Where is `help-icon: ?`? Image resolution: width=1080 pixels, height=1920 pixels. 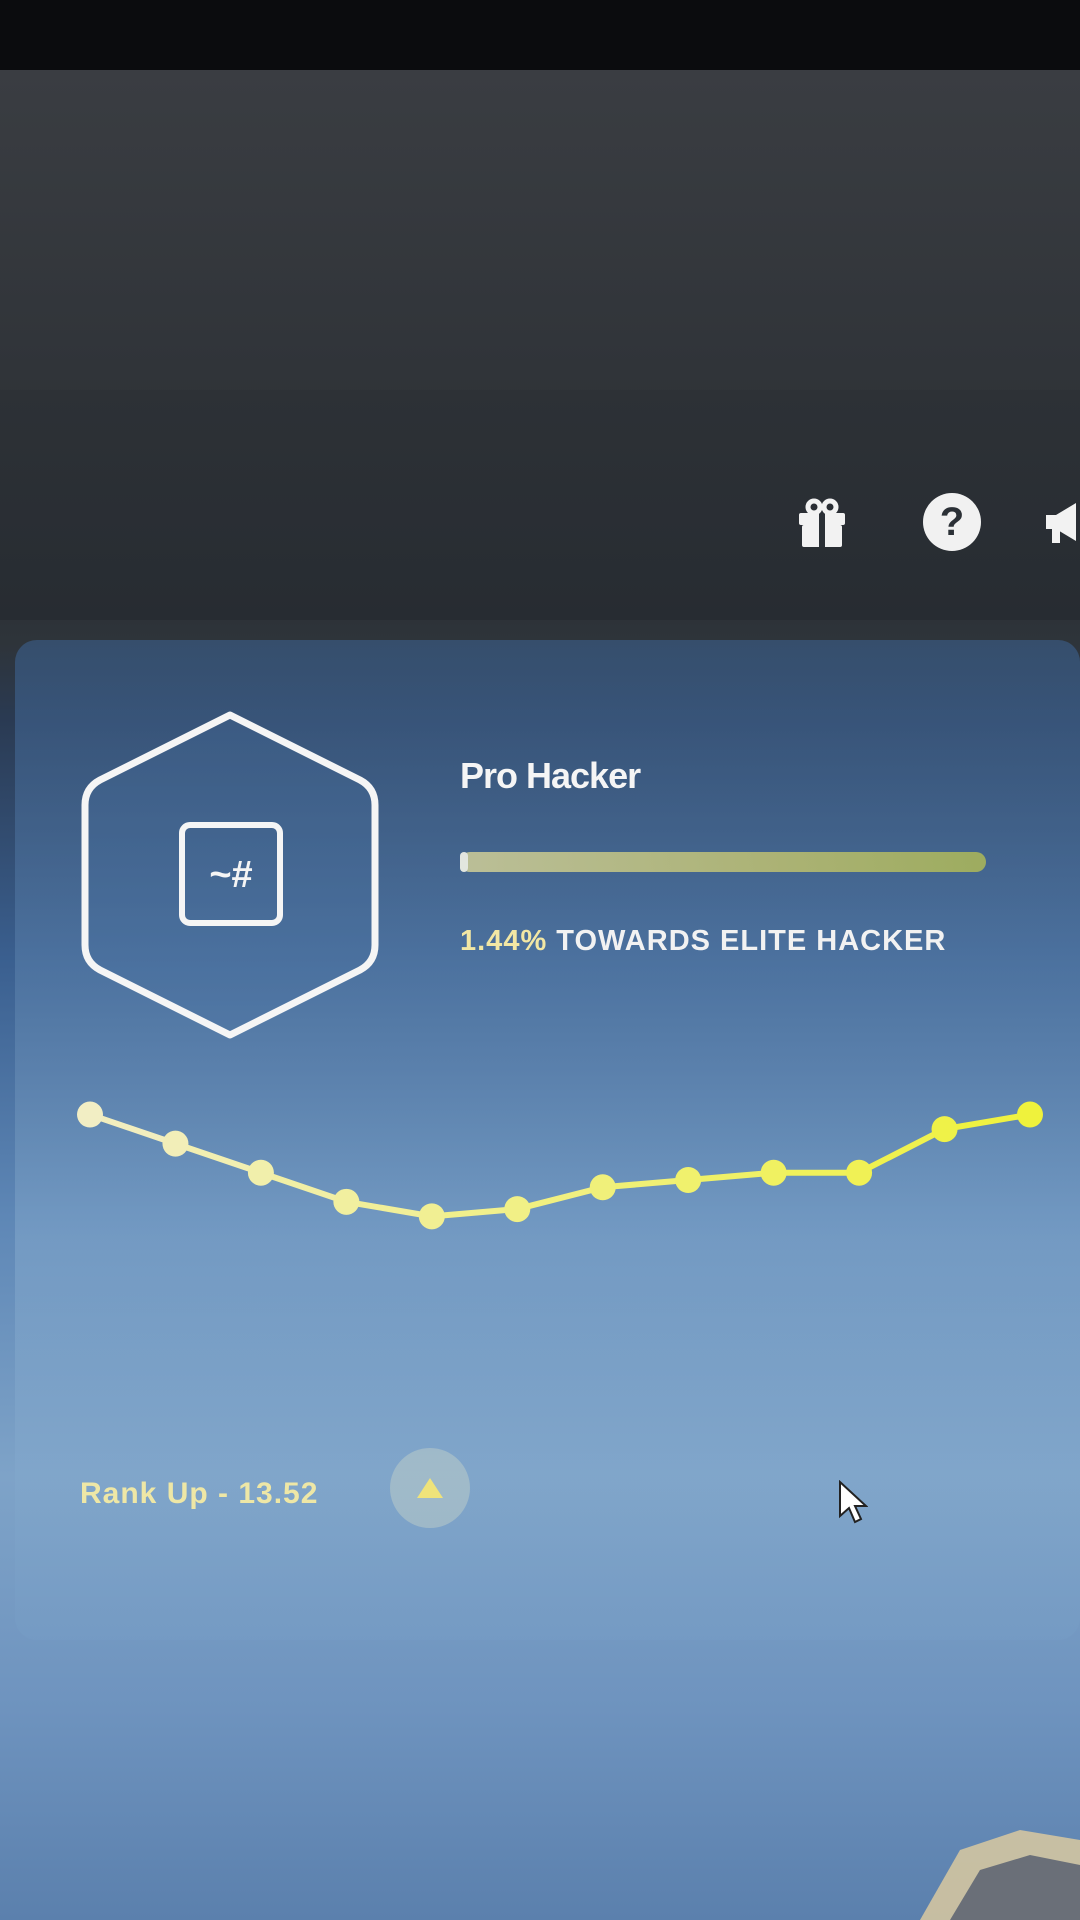 help-icon: ? is located at coordinates (952, 522).